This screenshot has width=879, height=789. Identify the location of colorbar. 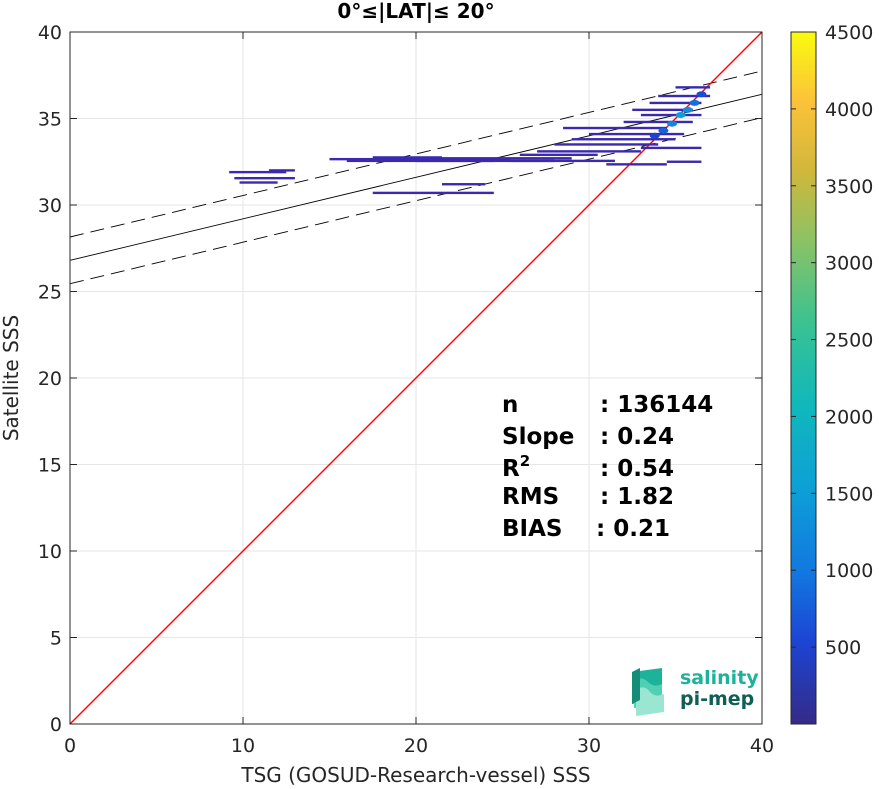
(803, 378).